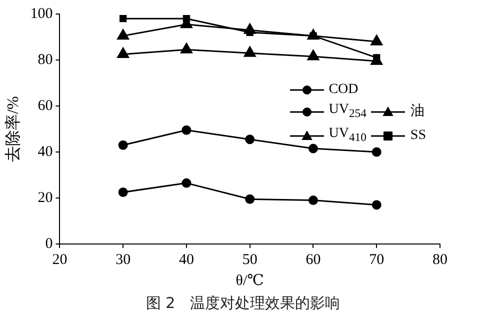  I want to click on y-tick-label: 60, so click(45, 106).